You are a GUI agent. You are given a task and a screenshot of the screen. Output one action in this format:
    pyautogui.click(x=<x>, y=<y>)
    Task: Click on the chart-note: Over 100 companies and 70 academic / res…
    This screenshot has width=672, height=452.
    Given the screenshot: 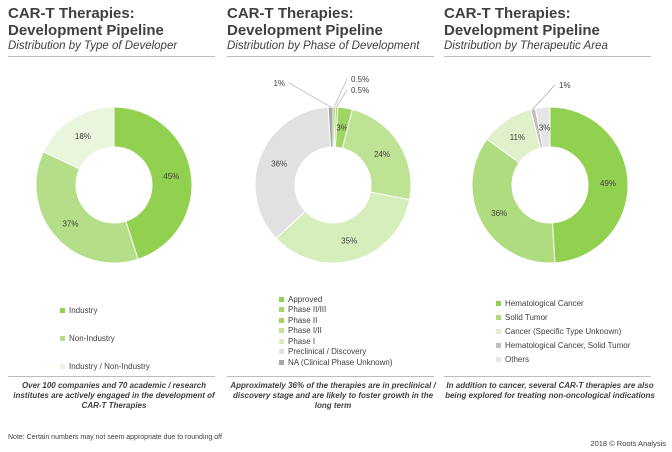 What is the action you would take?
    pyautogui.click(x=114, y=395)
    